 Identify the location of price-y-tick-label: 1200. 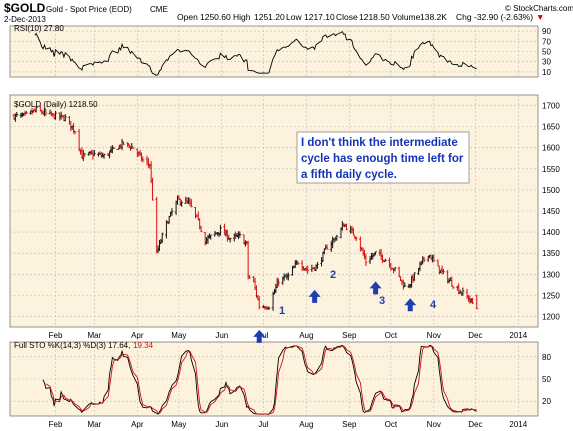
(551, 316).